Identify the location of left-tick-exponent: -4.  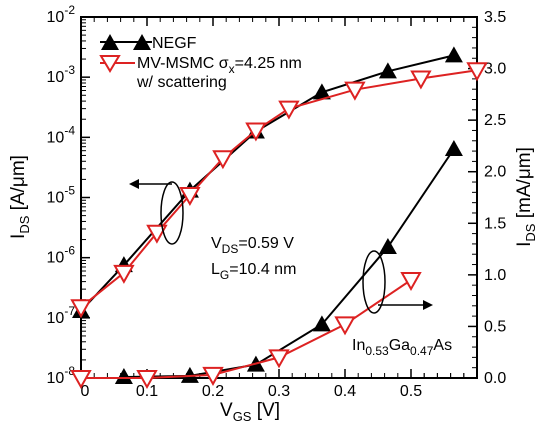
(69, 130).